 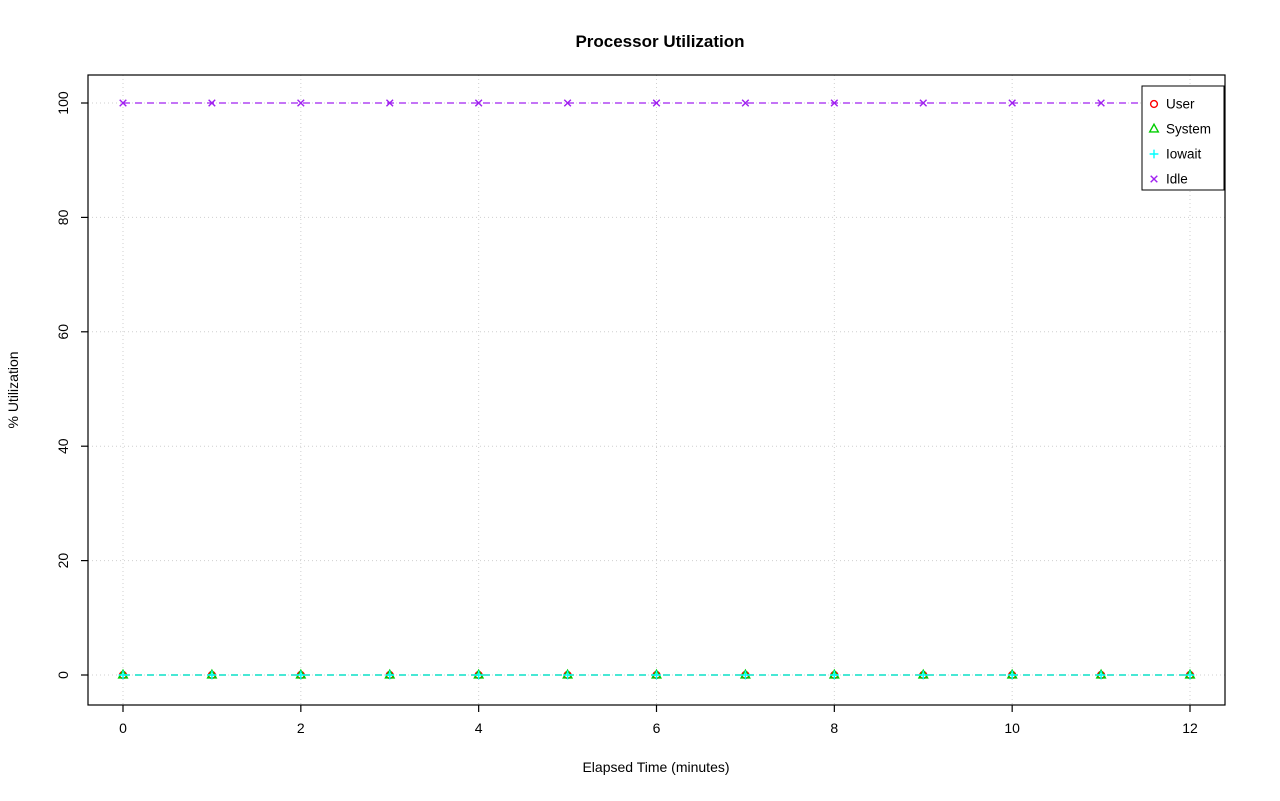 What do you see at coordinates (479, 728) in the screenshot?
I see `x-tick-label: 4` at bounding box center [479, 728].